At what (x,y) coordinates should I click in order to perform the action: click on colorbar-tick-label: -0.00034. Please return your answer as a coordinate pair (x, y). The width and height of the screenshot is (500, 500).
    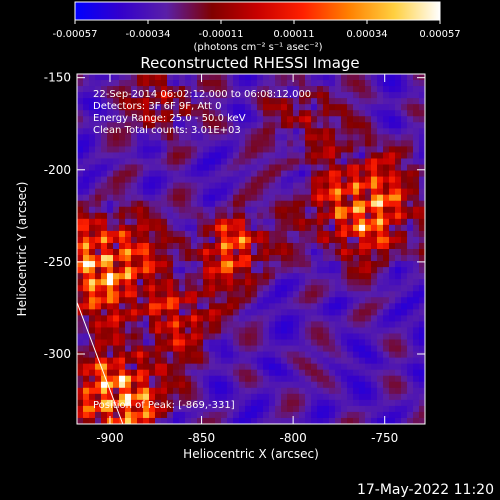
    Looking at the image, I should click on (148, 34).